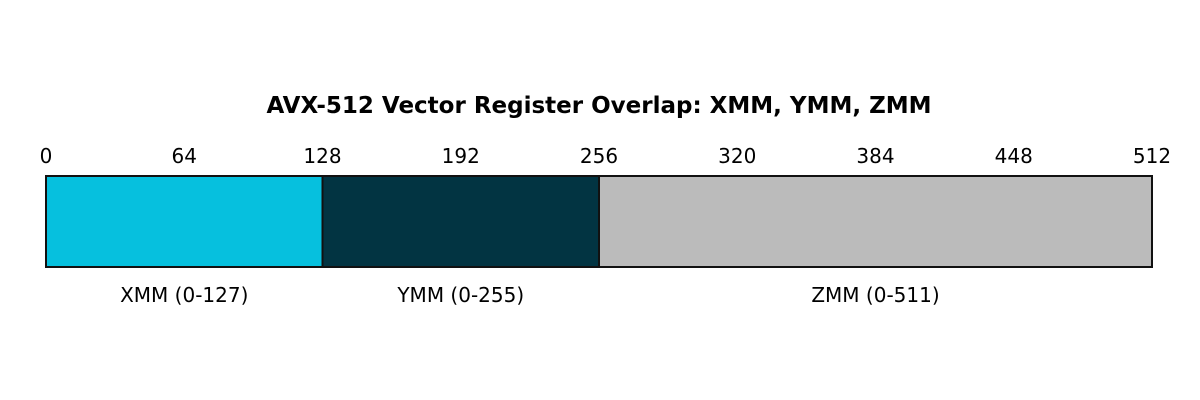 Image resolution: width=1200 pixels, height=400 pixels. Describe the element at coordinates (460, 295) in the screenshot. I see `ymm-label: YMM (0-255)` at that location.